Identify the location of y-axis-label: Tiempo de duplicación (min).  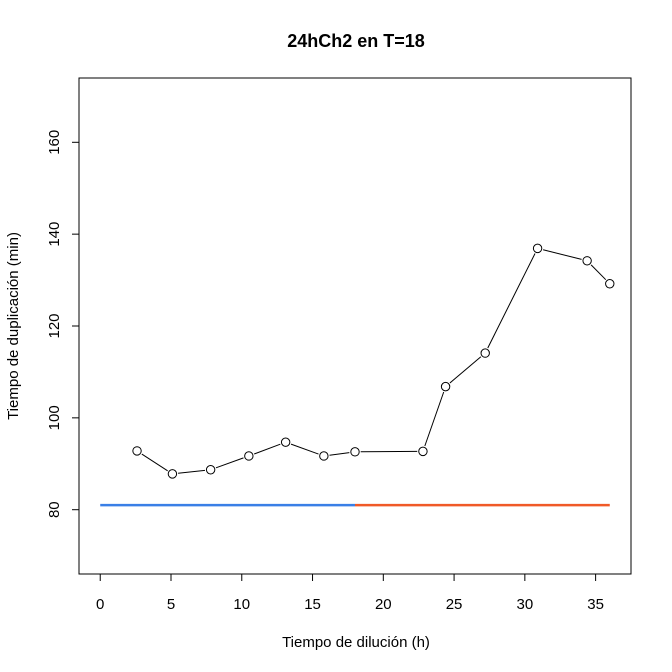
(13, 326).